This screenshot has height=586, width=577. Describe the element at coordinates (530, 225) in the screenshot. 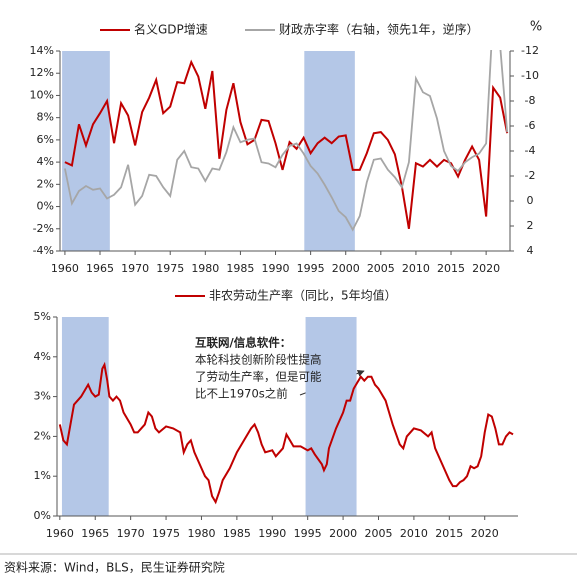

I see `y2-tick-label: 2` at that location.